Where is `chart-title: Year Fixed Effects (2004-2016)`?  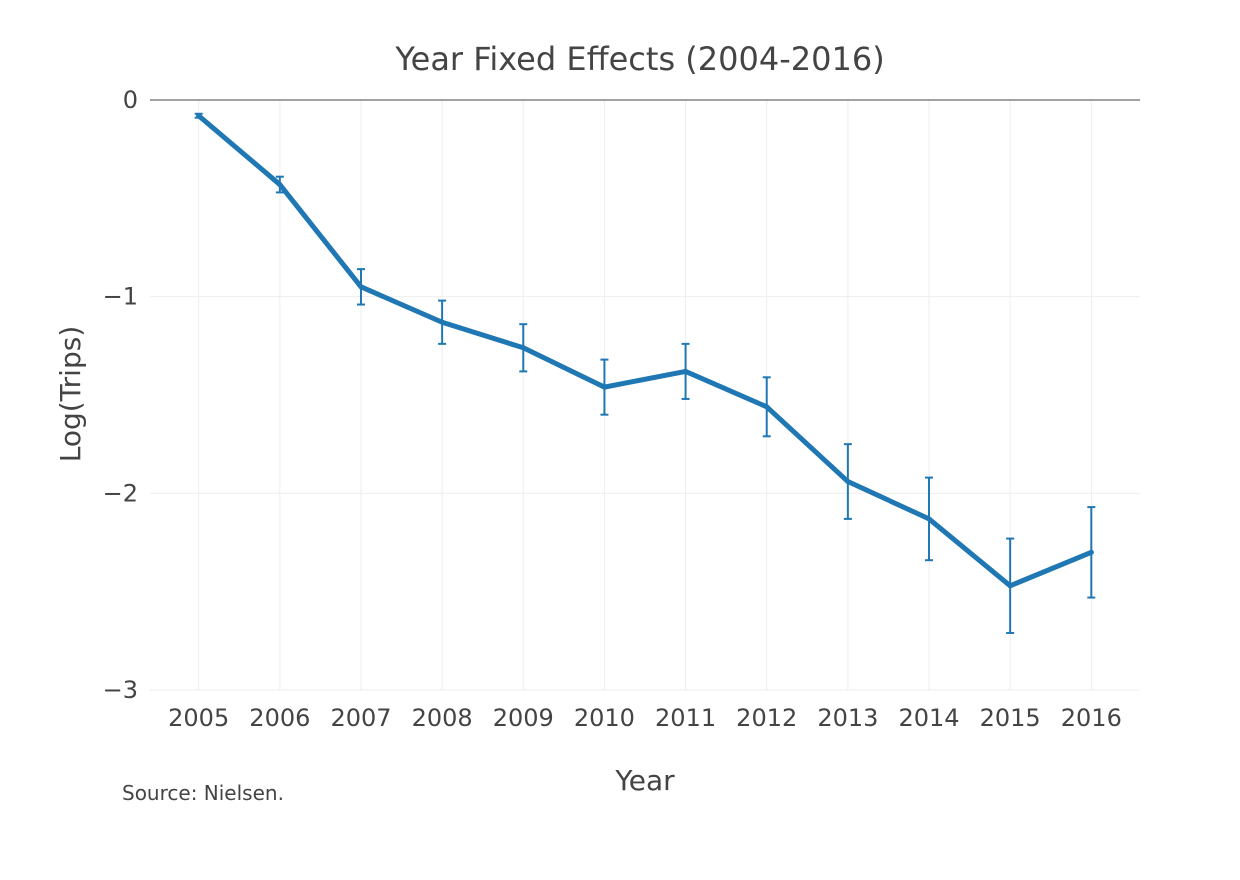
chart-title: Year Fixed Effects (2004-2016) is located at coordinates (639, 59).